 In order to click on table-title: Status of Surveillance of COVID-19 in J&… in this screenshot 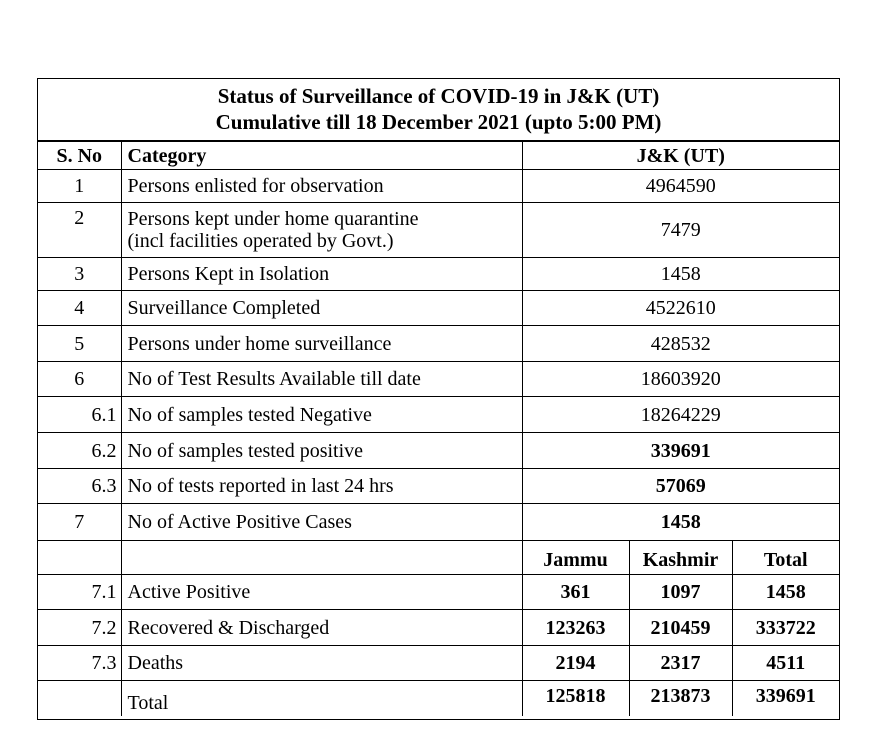, I will do `click(438, 110)`.